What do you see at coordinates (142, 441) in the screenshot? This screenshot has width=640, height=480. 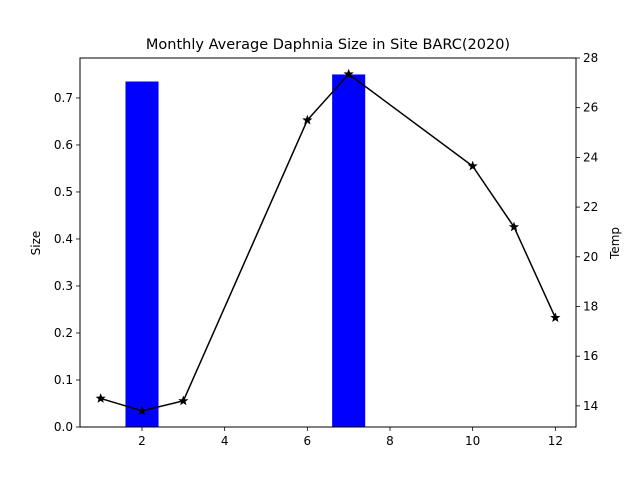 I see `x-tick-label-2: 2` at bounding box center [142, 441].